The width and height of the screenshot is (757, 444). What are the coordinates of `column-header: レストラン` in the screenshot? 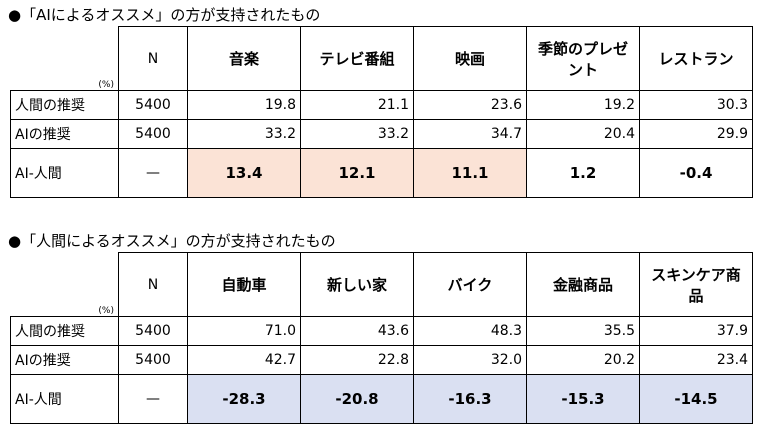 It's located at (696, 58).